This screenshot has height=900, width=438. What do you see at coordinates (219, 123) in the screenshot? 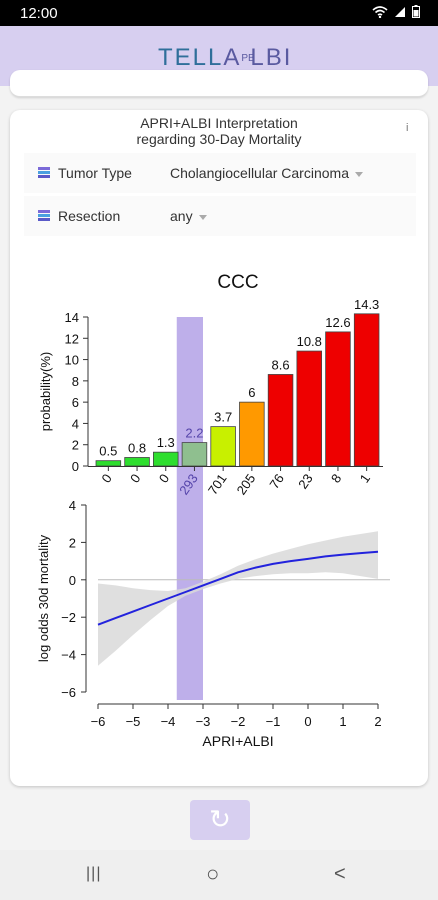
I see `card-title-line1: APRI+ALBI Interpretation` at bounding box center [219, 123].